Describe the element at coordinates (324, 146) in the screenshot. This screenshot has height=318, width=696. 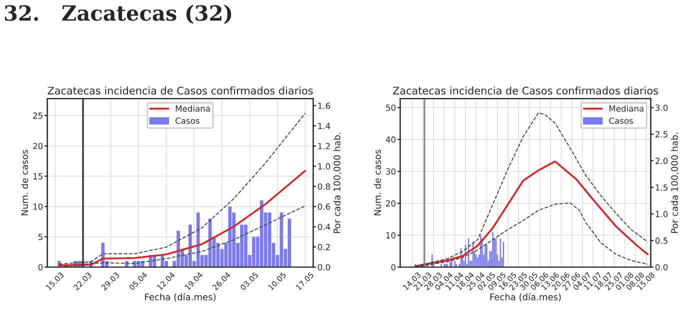
I see `y2-tick-label: 1.2` at that location.